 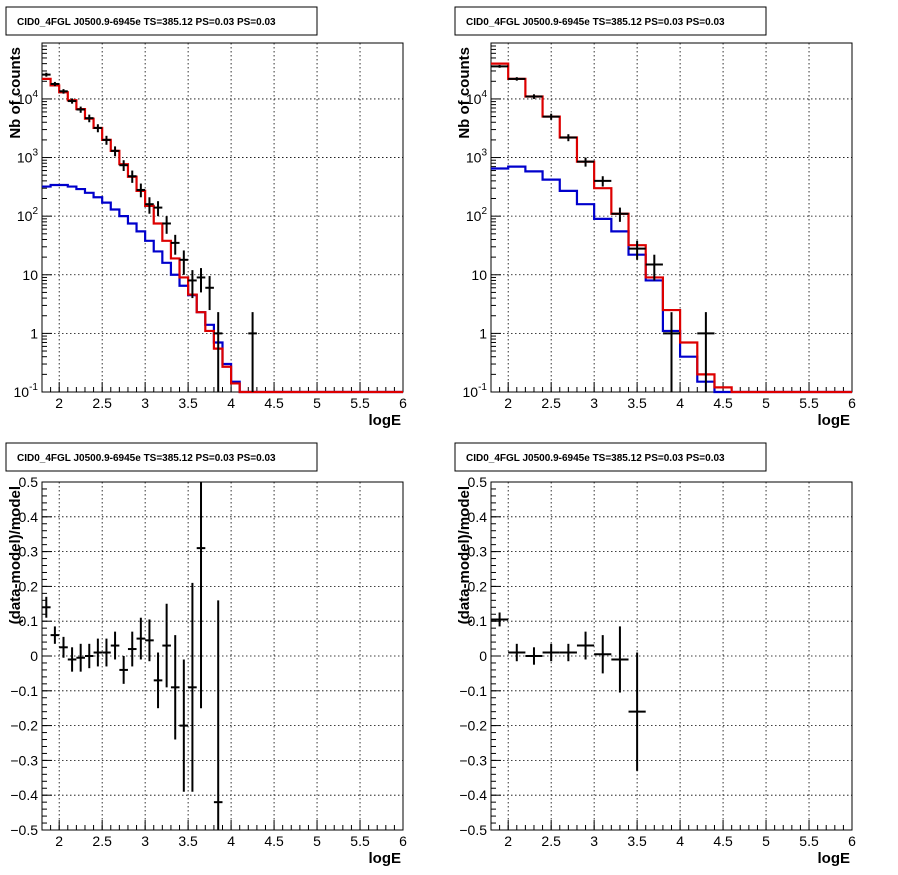 What do you see at coordinates (29, 621) in the screenshot?
I see `y-tick-label: 0.1` at bounding box center [29, 621].